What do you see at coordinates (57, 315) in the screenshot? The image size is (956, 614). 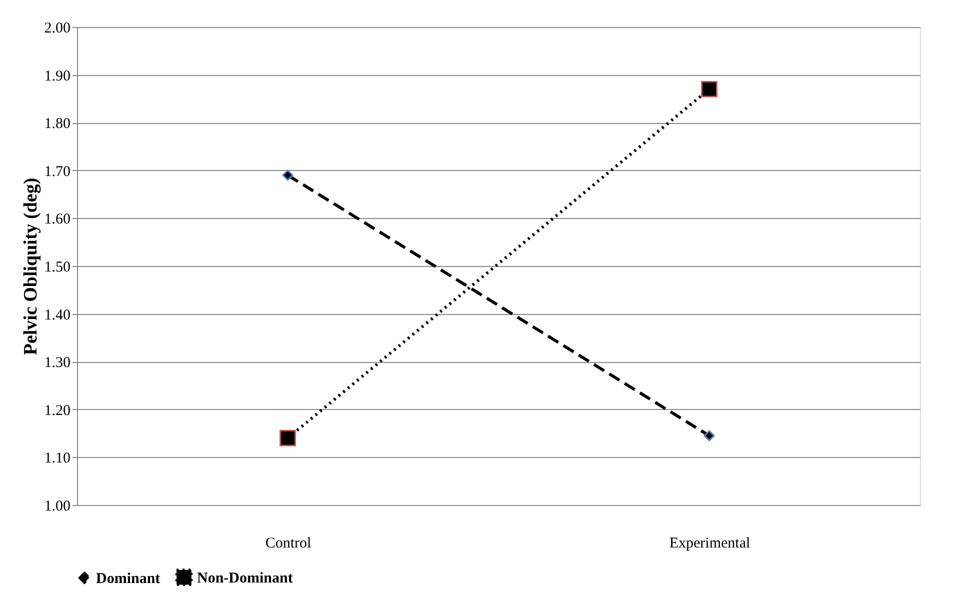 I see `y-tick-label: 1.40` at bounding box center [57, 315].